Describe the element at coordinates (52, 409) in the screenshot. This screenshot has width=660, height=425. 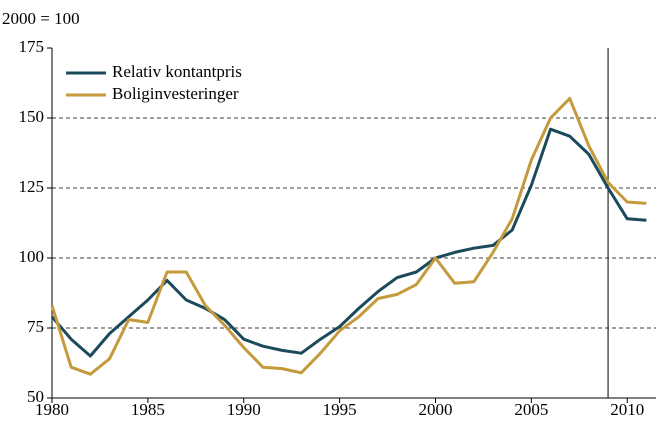
I see `x-tick-label: 1980` at that location.